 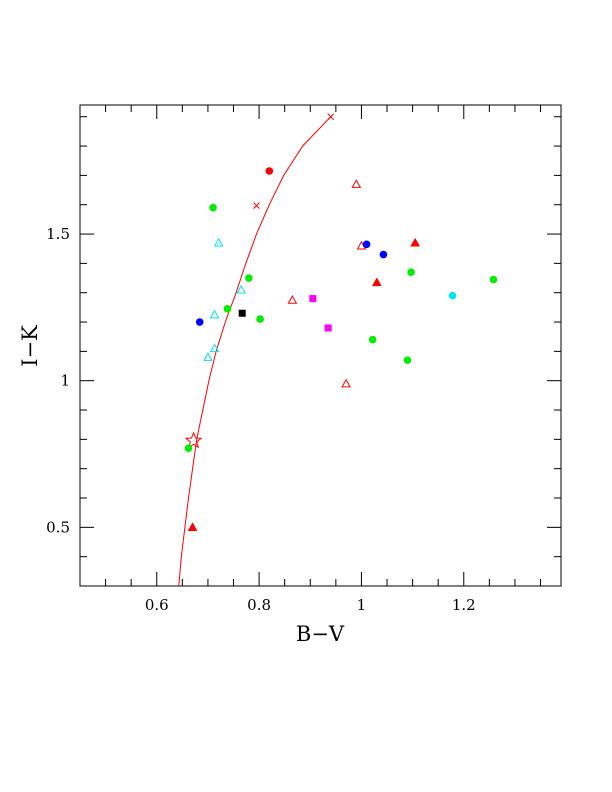 What do you see at coordinates (157, 605) in the screenshot?
I see `x-tick-label: 0.6` at bounding box center [157, 605].